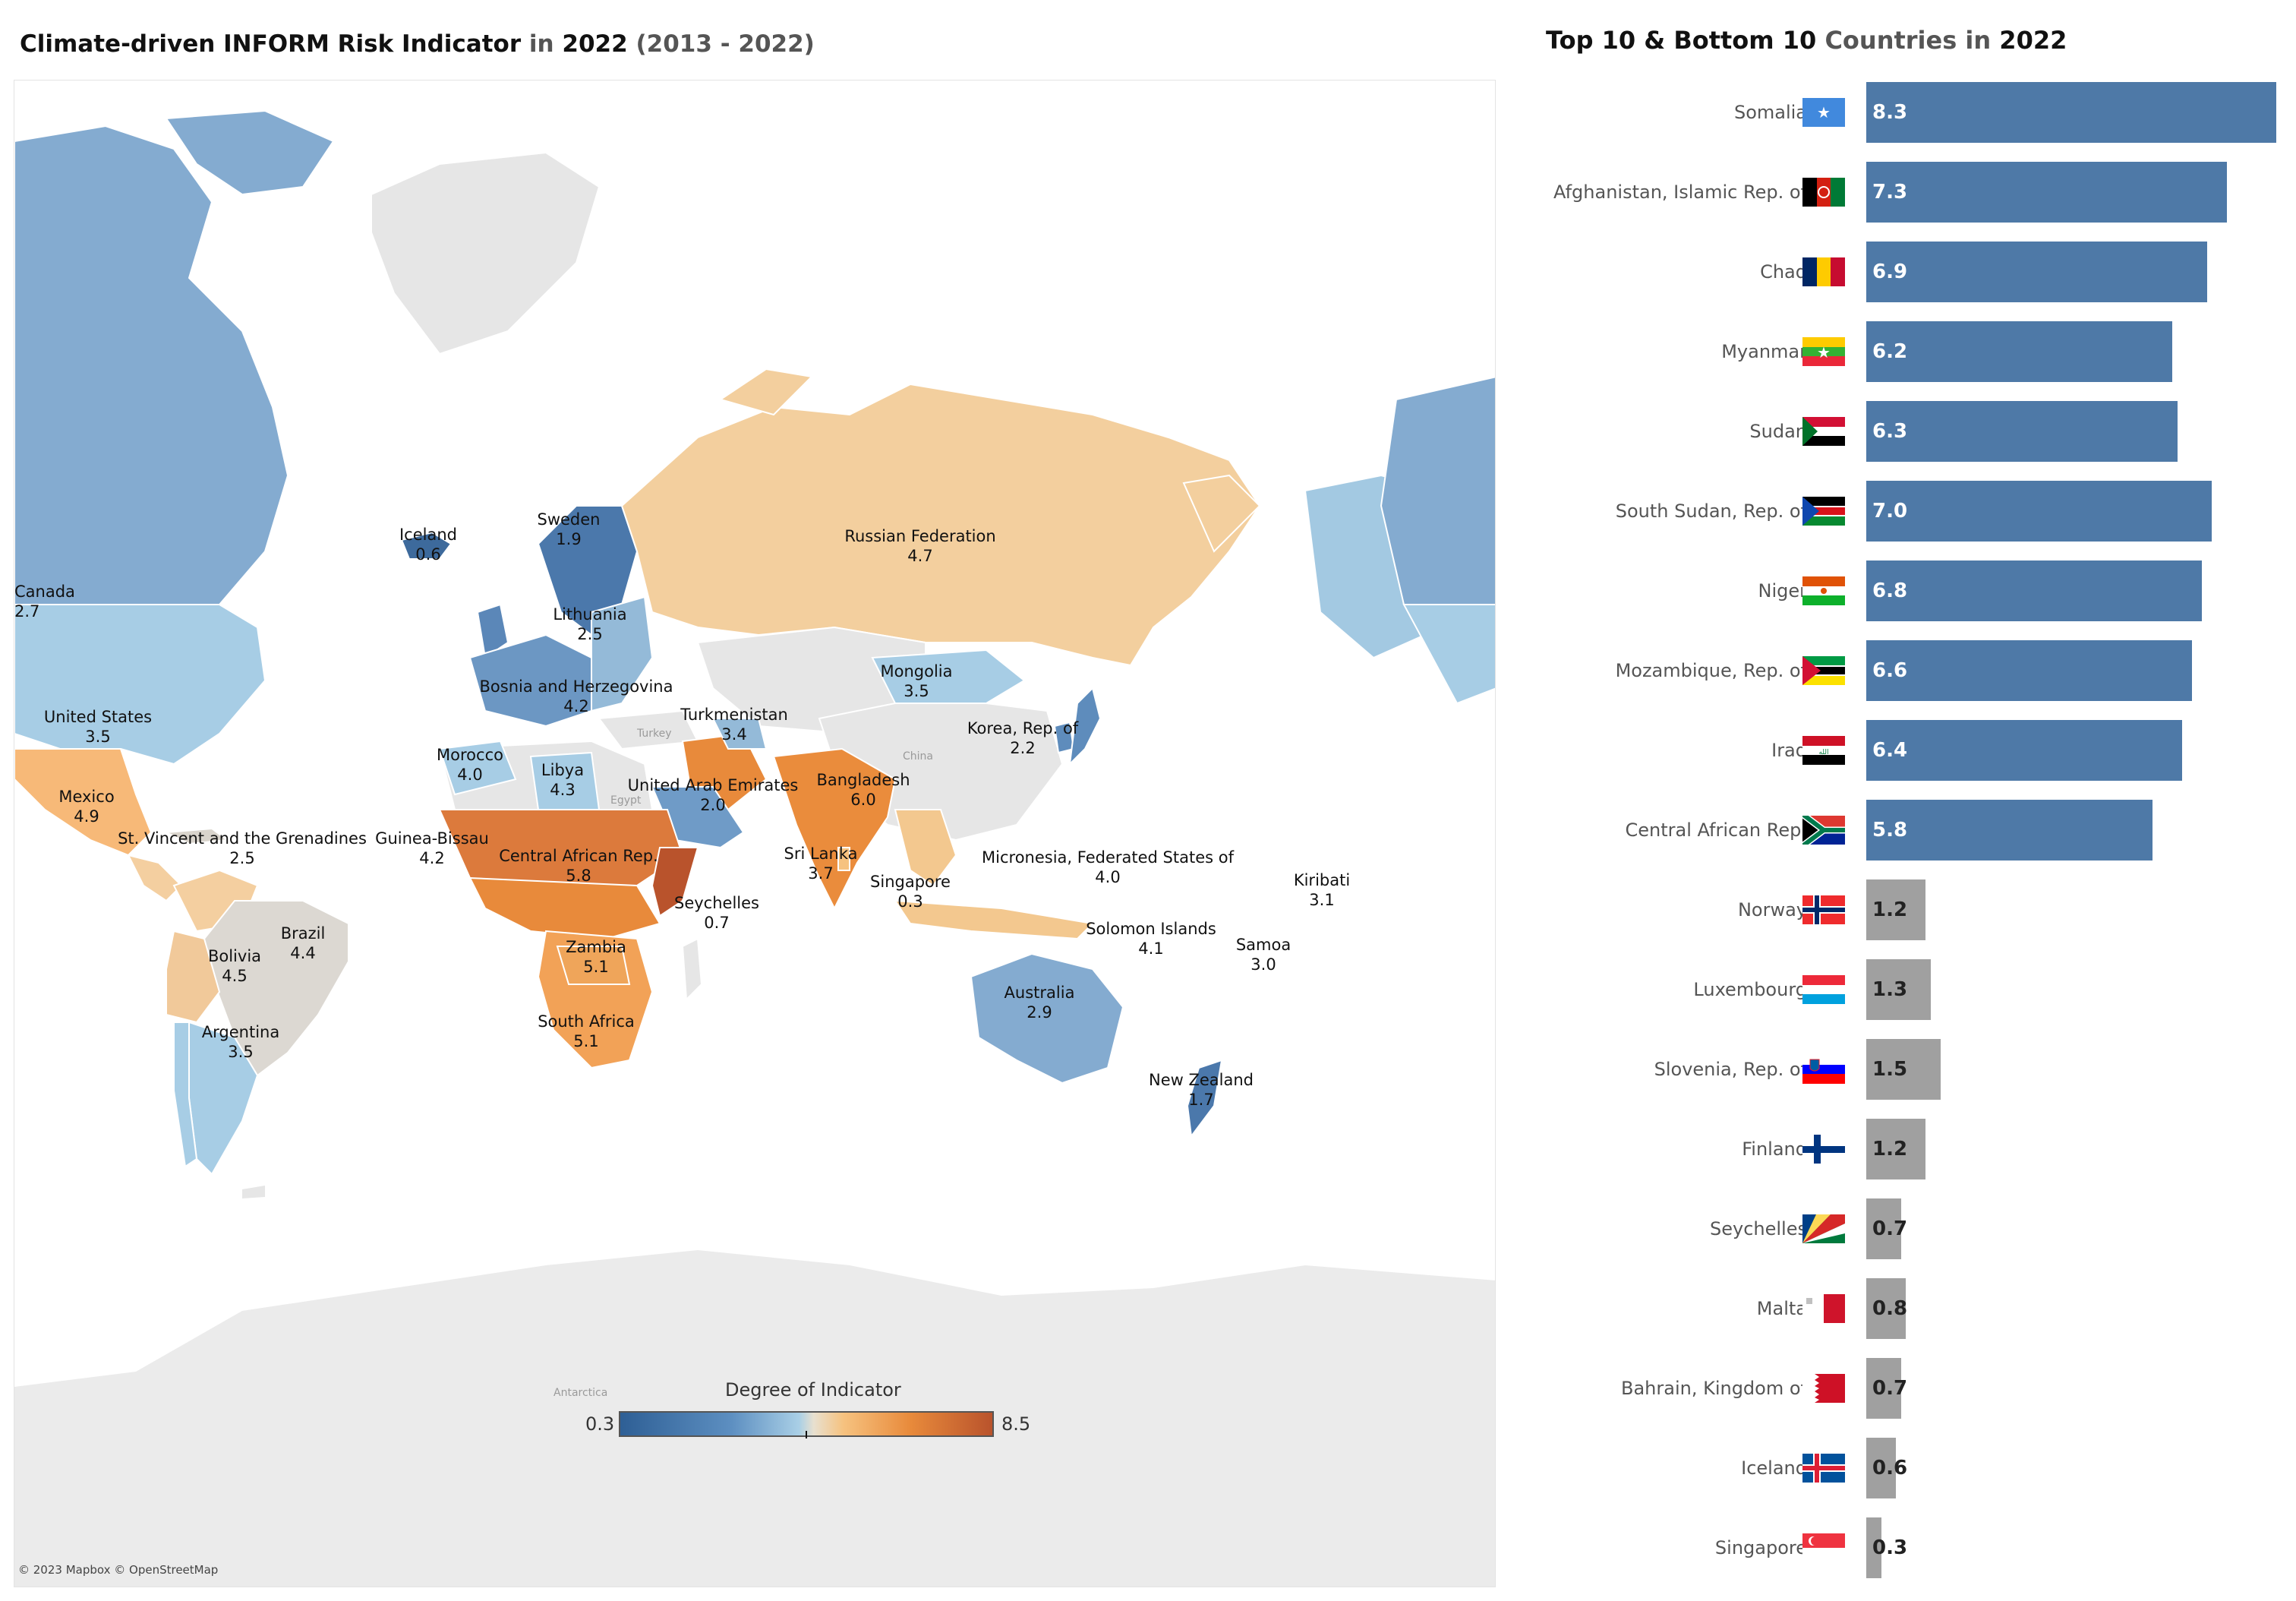 Image resolution: width=2296 pixels, height=1601 pixels. What do you see at coordinates (911, 882) in the screenshot?
I see `map-label-name: Singapore` at bounding box center [911, 882].